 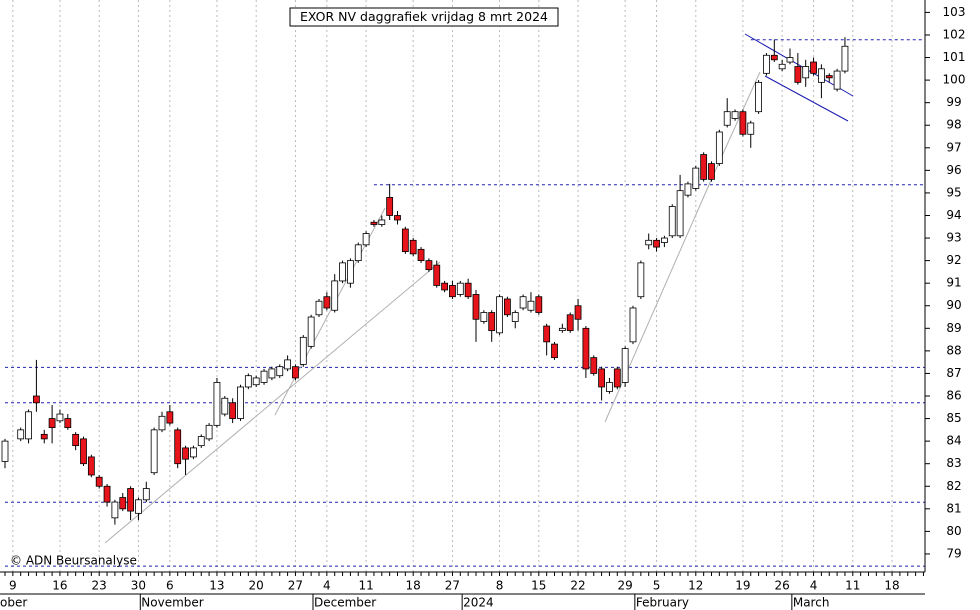 I want to click on y-tick-label: 94, so click(x=953, y=215).